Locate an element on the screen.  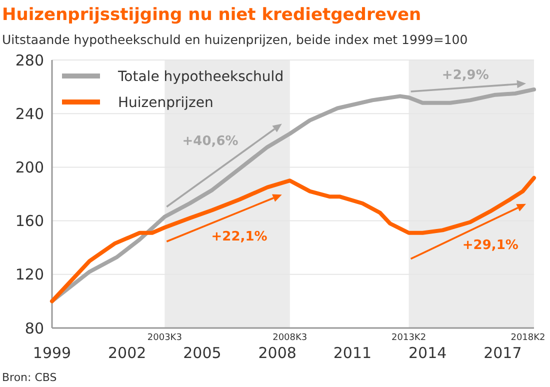
chart-title: Huizenprijsstijging nu niet kredietgedreven is located at coordinates (212, 15).